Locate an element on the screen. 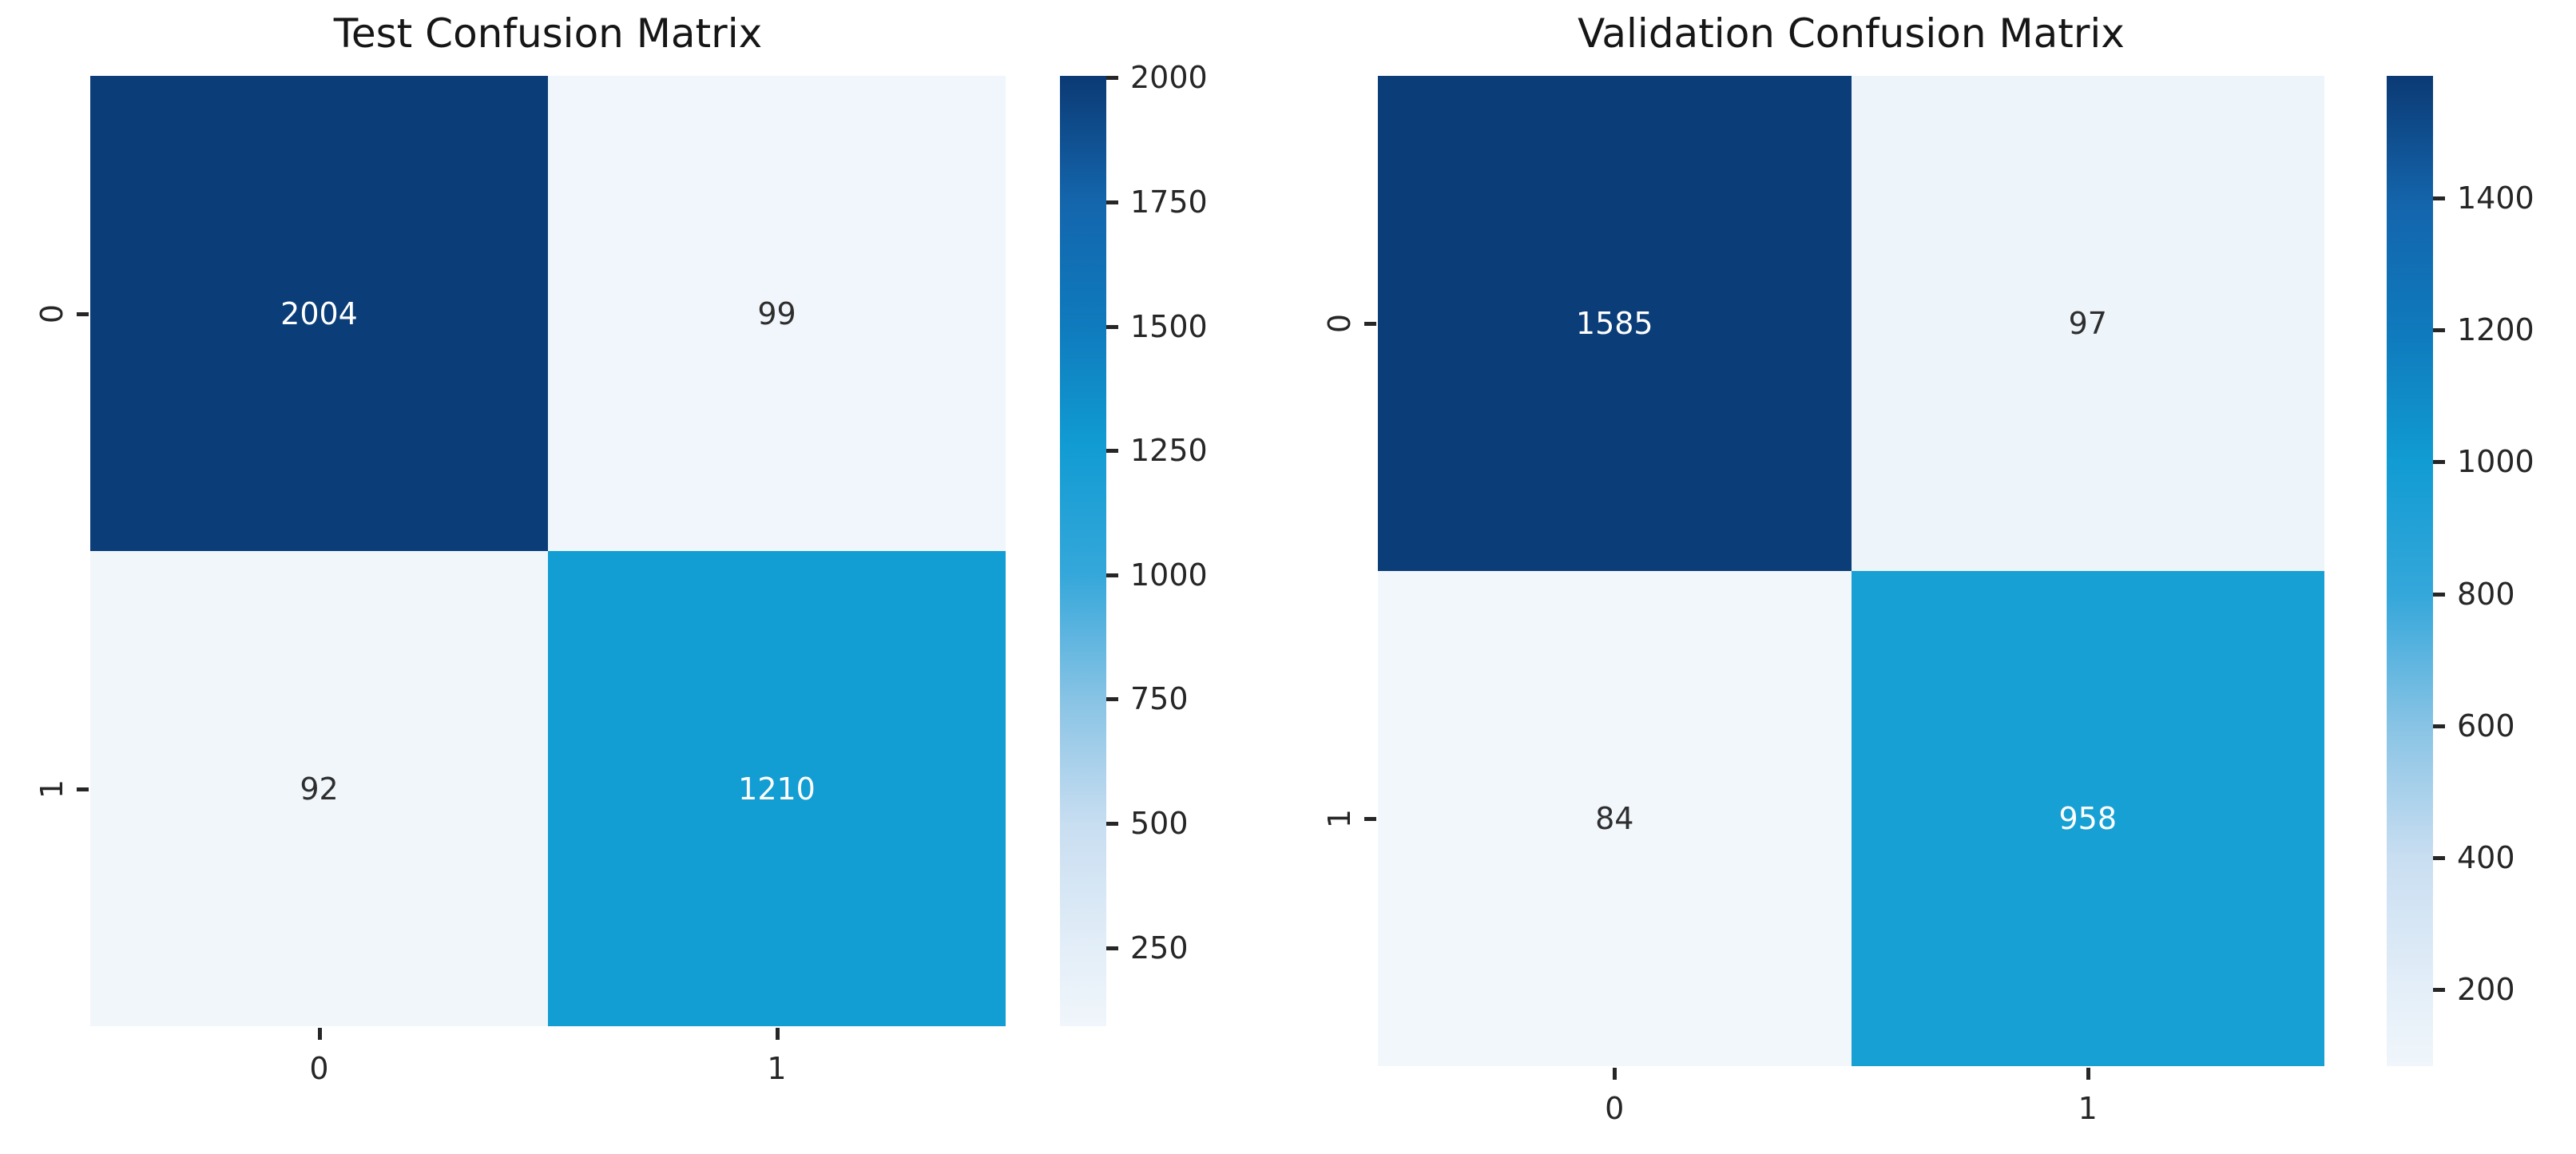 This screenshot has width=2576, height=1154. colorbar-tick-label: 500 is located at coordinates (1159, 824).